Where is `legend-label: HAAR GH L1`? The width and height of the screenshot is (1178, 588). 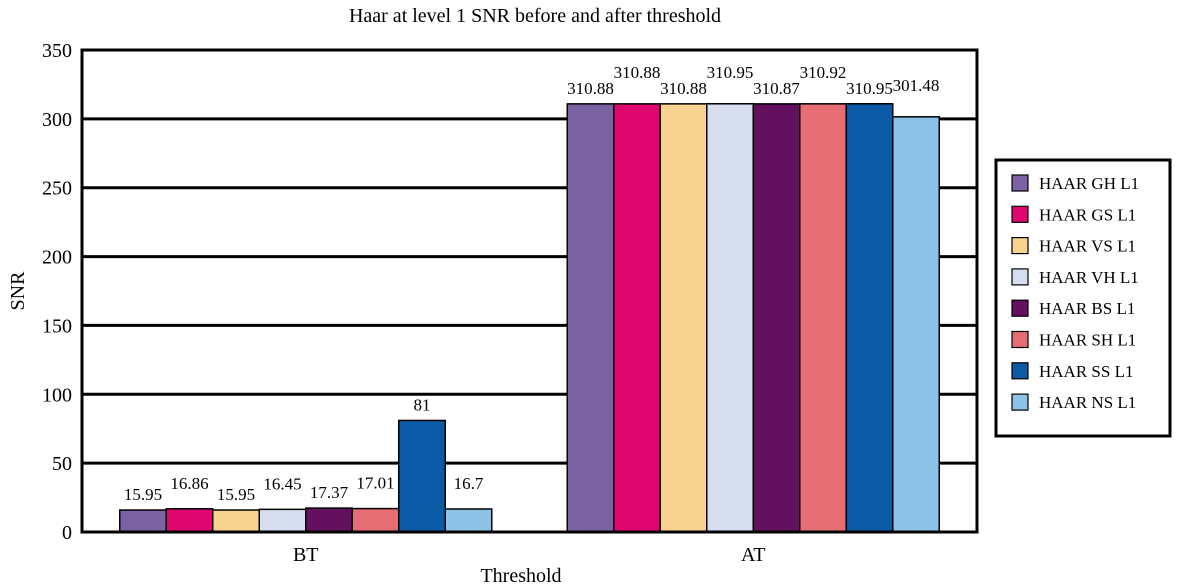 legend-label: HAAR GH L1 is located at coordinates (1089, 183).